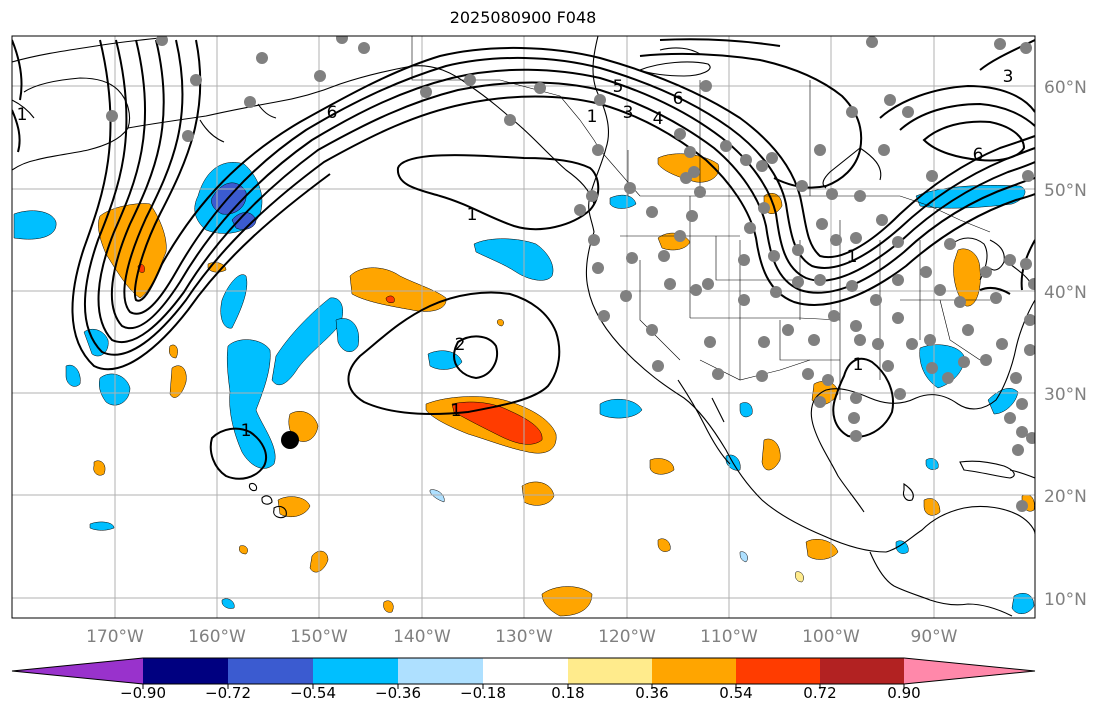  I want to click on colorbar-tick-label: −0.90, so click(143, 693).